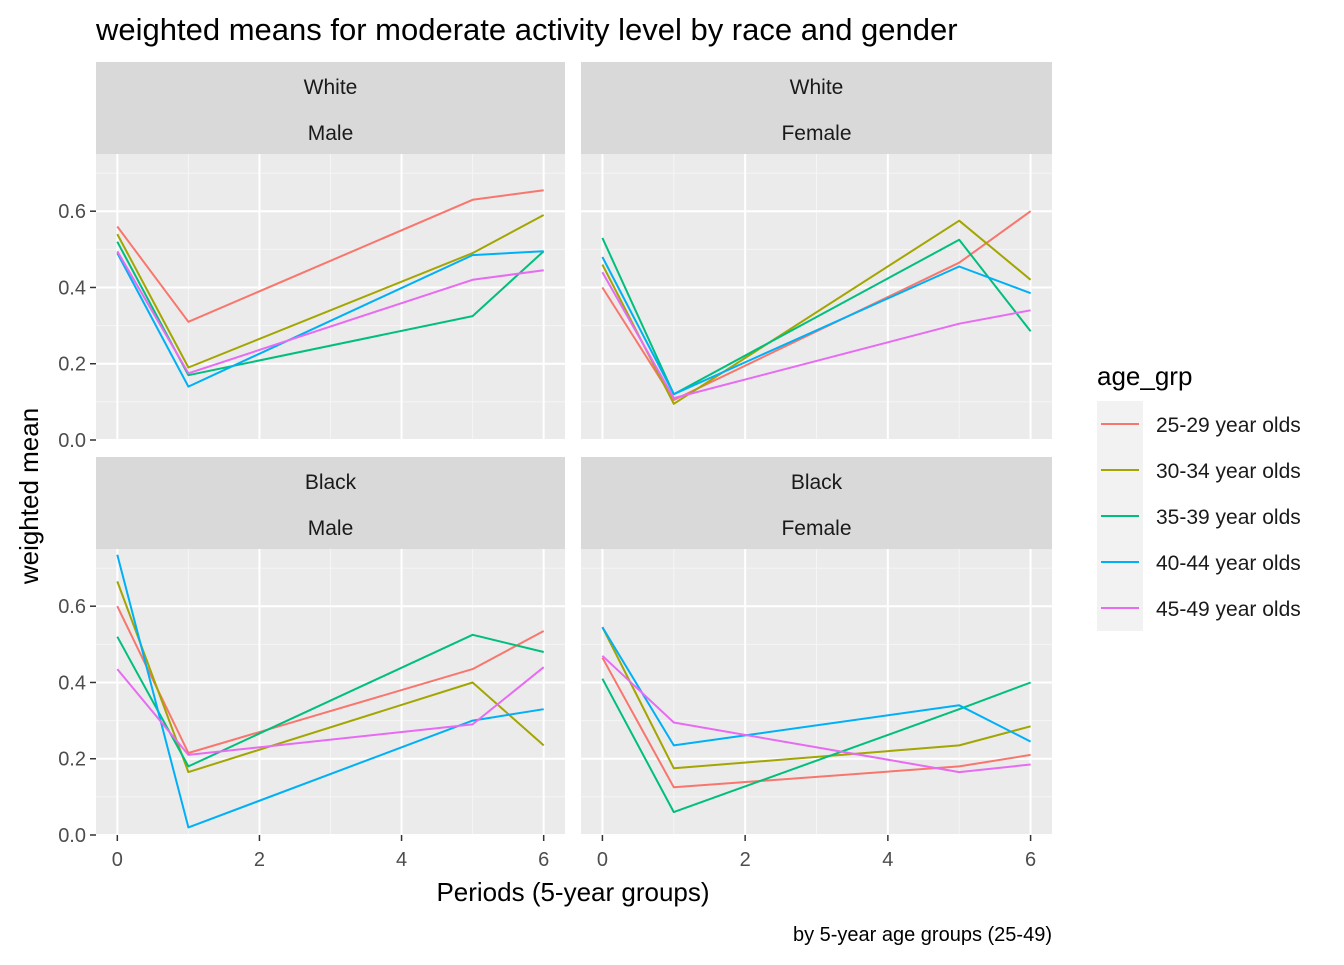 This screenshot has width=1344, height=965. Describe the element at coordinates (1228, 425) in the screenshot. I see `legend-label: 25-29 year olds` at that location.